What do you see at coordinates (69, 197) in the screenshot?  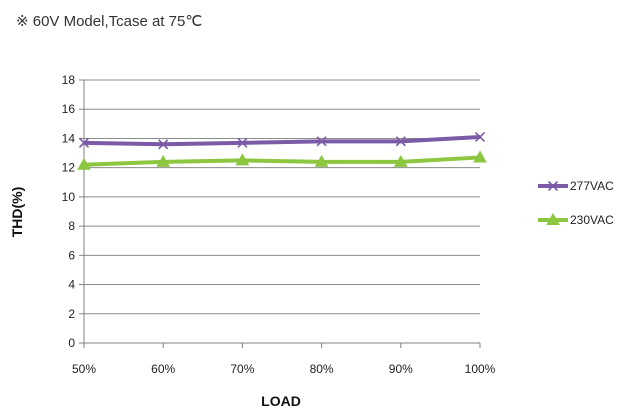 I see `y-tick-label: 10` at bounding box center [69, 197].